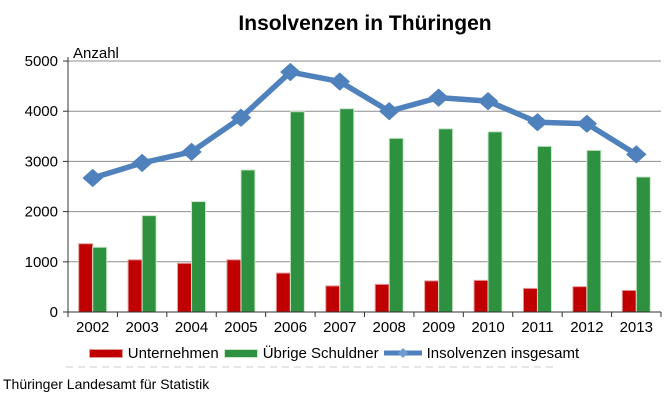 This screenshot has height=400, width=668. I want to click on svg-text: 3000, so click(41, 161).